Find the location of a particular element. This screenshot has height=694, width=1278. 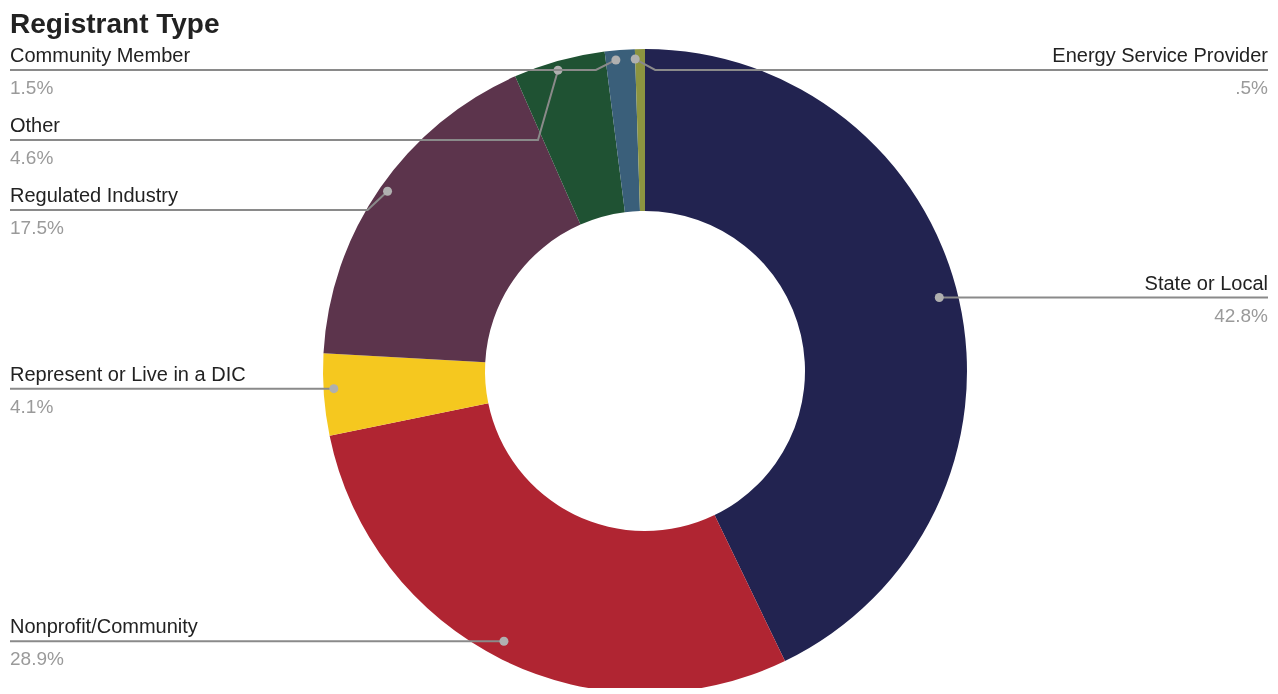

data-label: 42.8% is located at coordinates (1241, 315).